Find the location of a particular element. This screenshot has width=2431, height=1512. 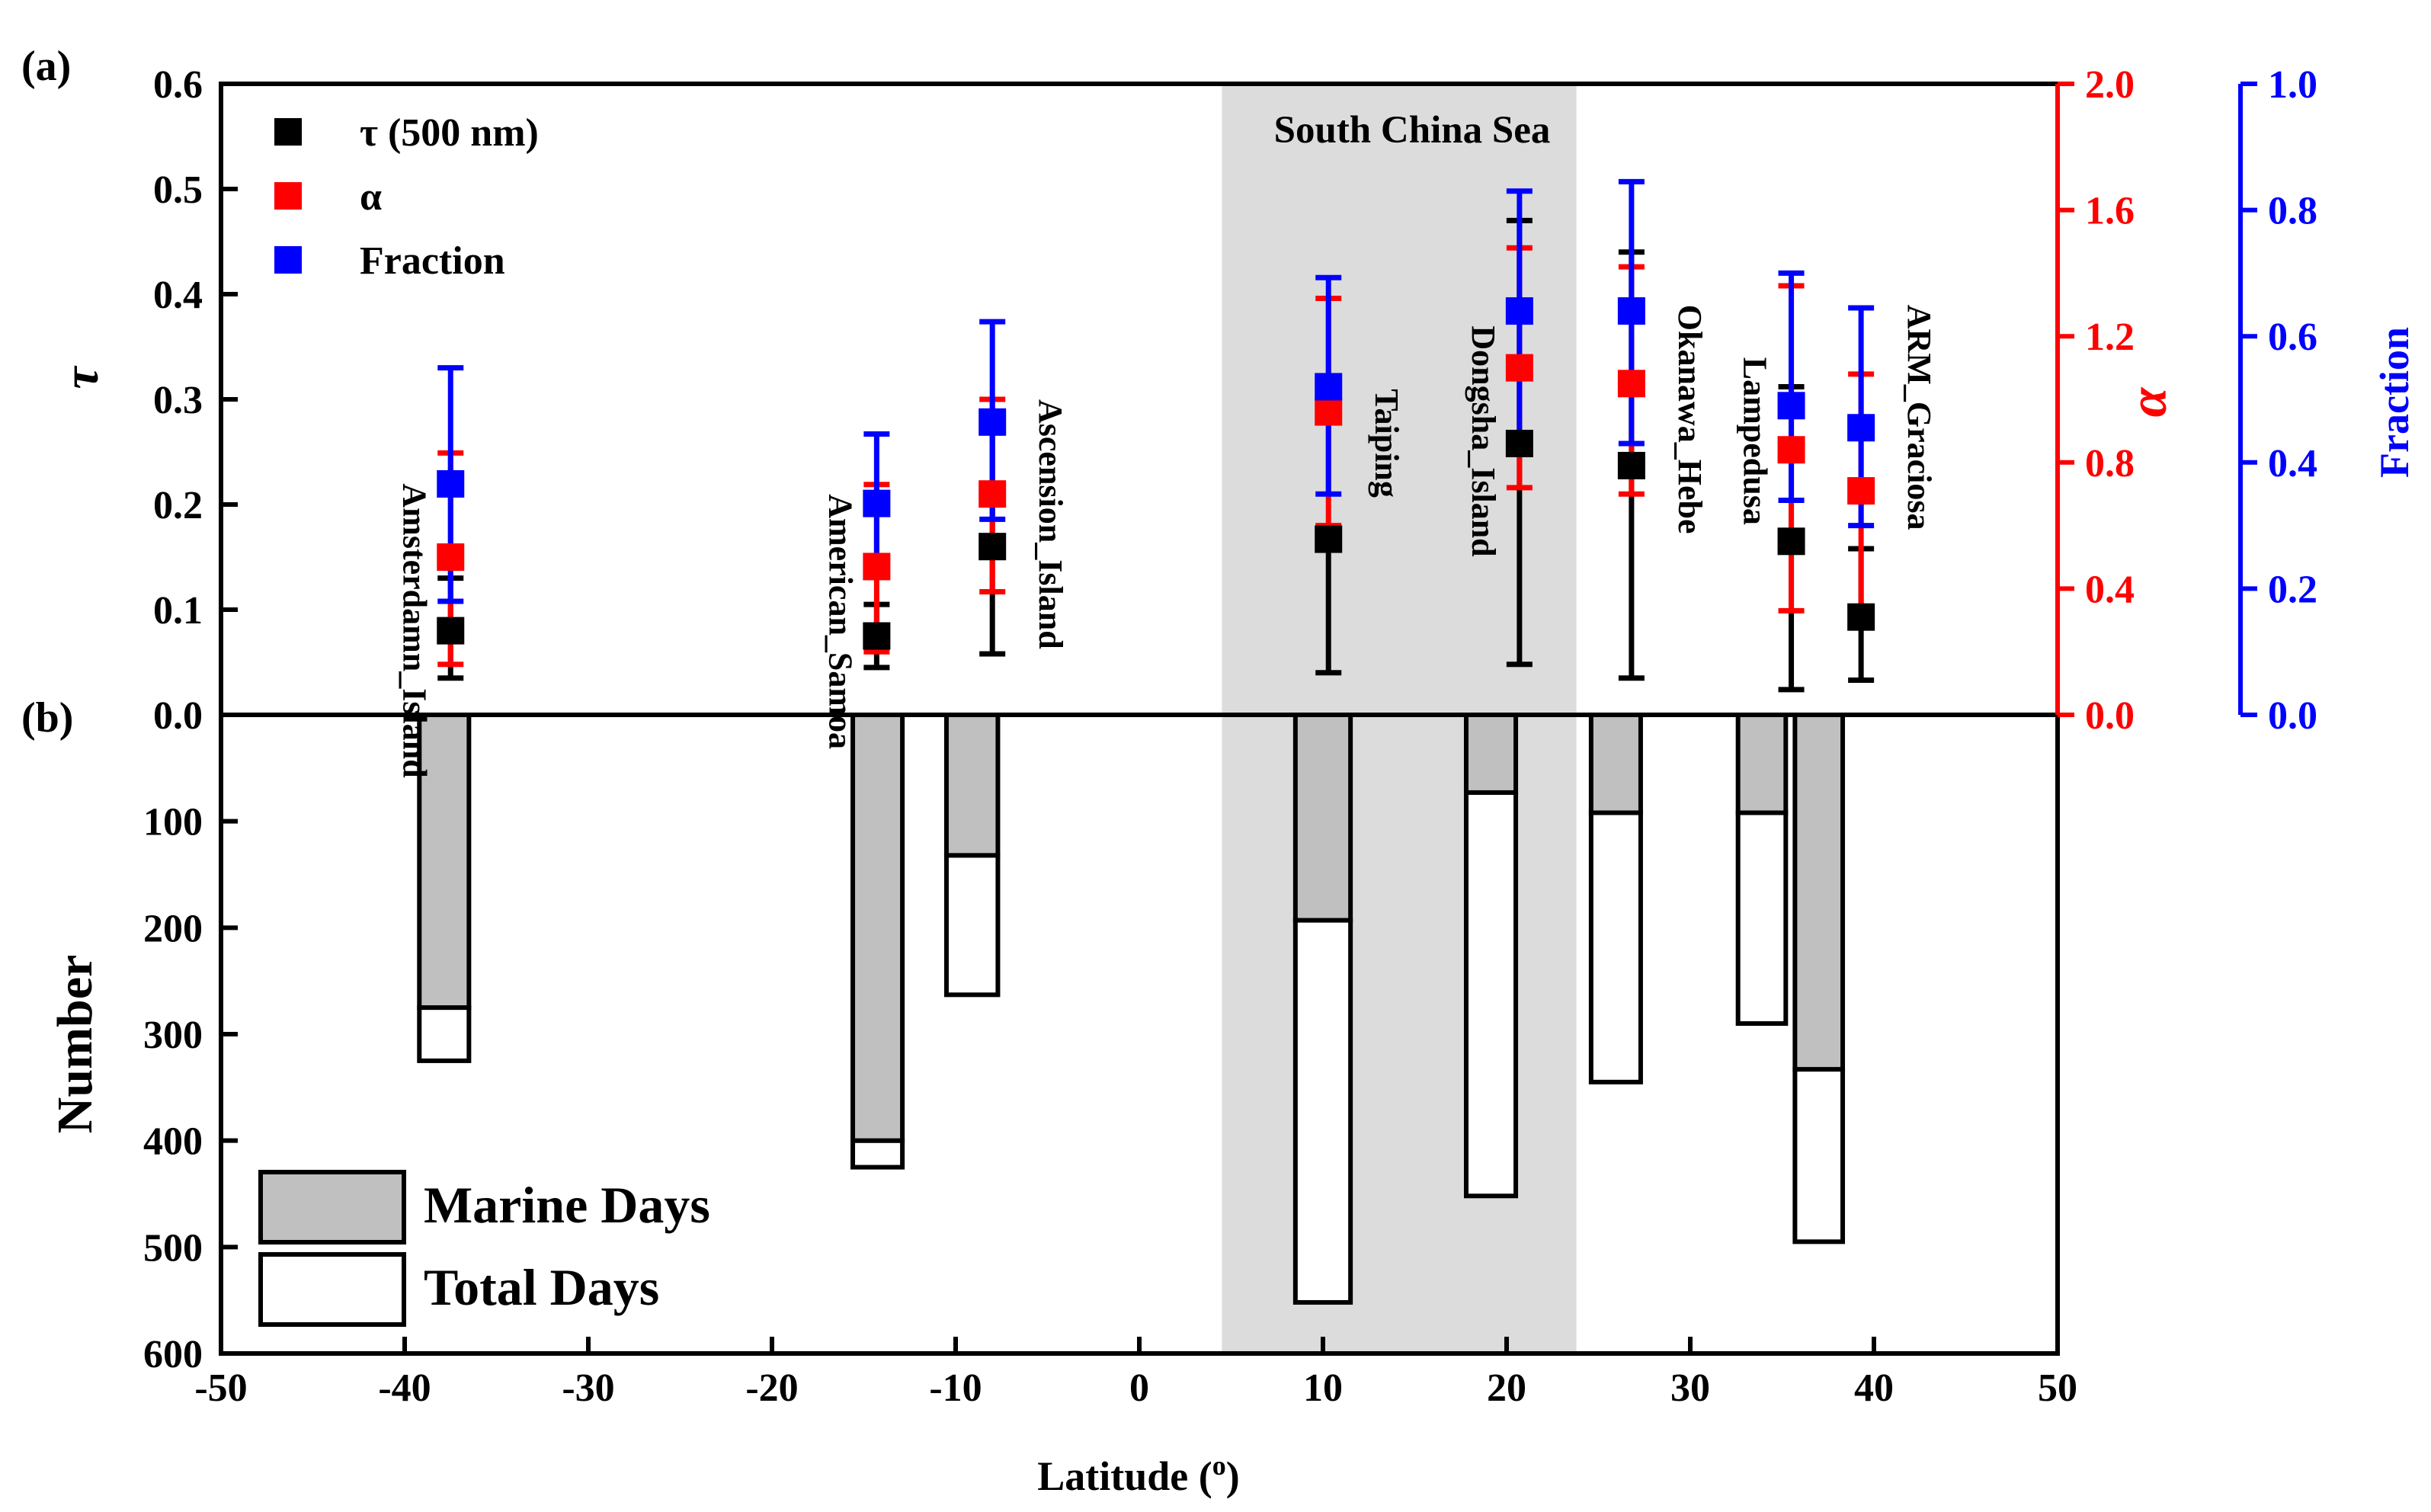

dongsha-island-alpha-marker is located at coordinates (1519, 368).